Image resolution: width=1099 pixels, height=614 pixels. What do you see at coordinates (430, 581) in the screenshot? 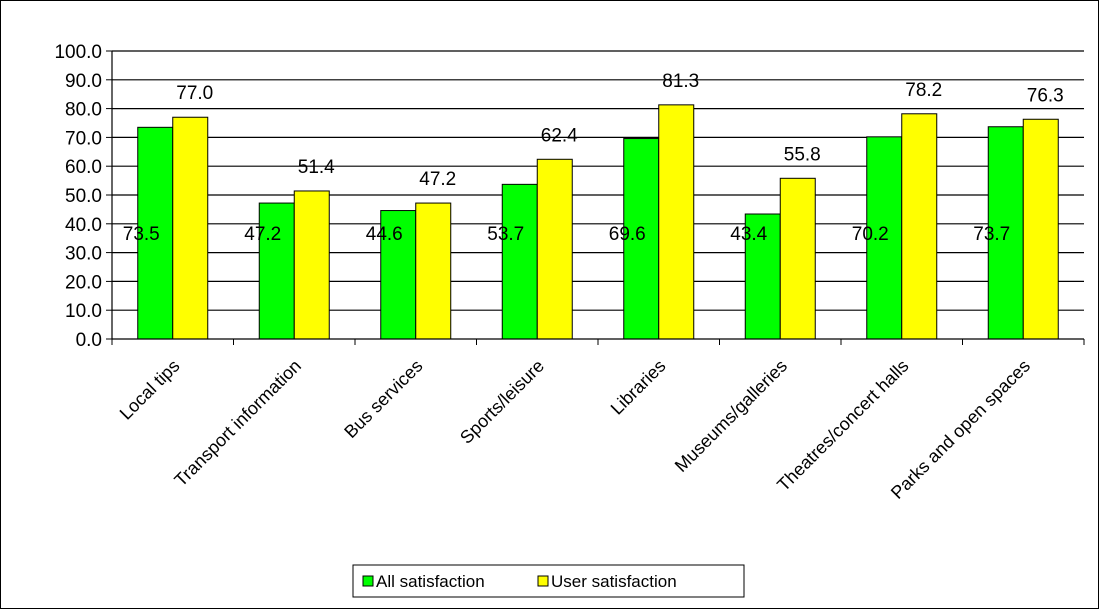
I see `legend-label: All satisfaction` at bounding box center [430, 581].